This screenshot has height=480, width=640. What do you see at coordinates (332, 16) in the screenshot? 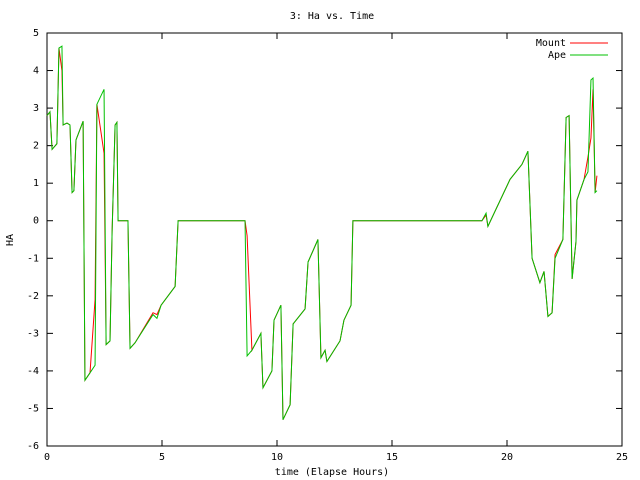
I see `chart-title: 3: Ha vs. Time` at bounding box center [332, 16].